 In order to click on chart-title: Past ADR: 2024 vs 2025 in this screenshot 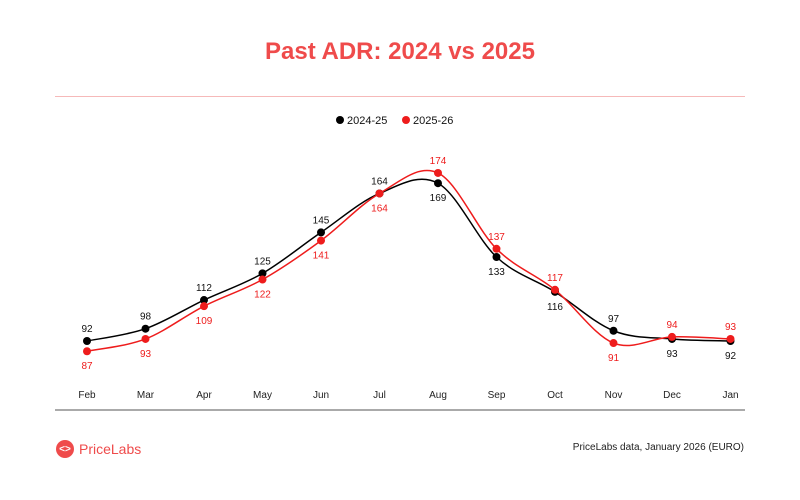, I will do `click(400, 51)`.